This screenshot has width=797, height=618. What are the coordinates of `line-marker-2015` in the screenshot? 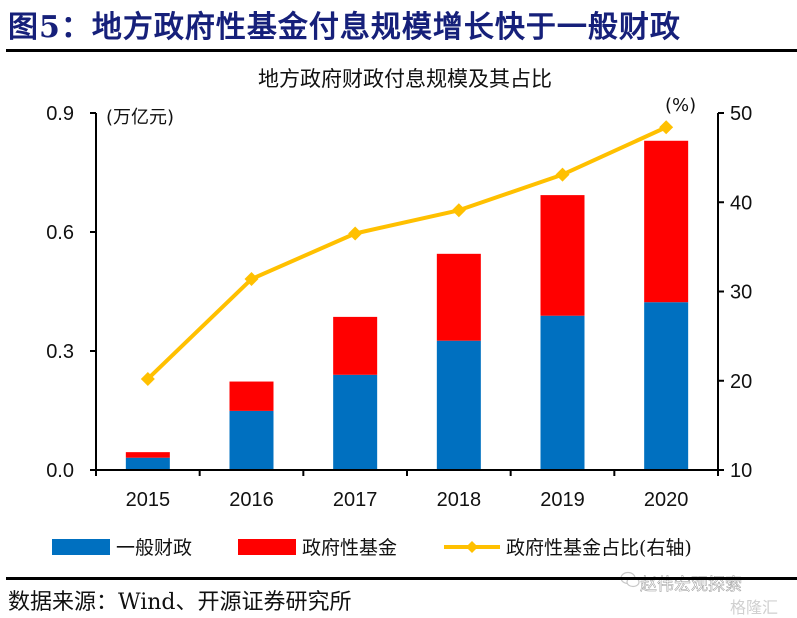 It's located at (147, 378).